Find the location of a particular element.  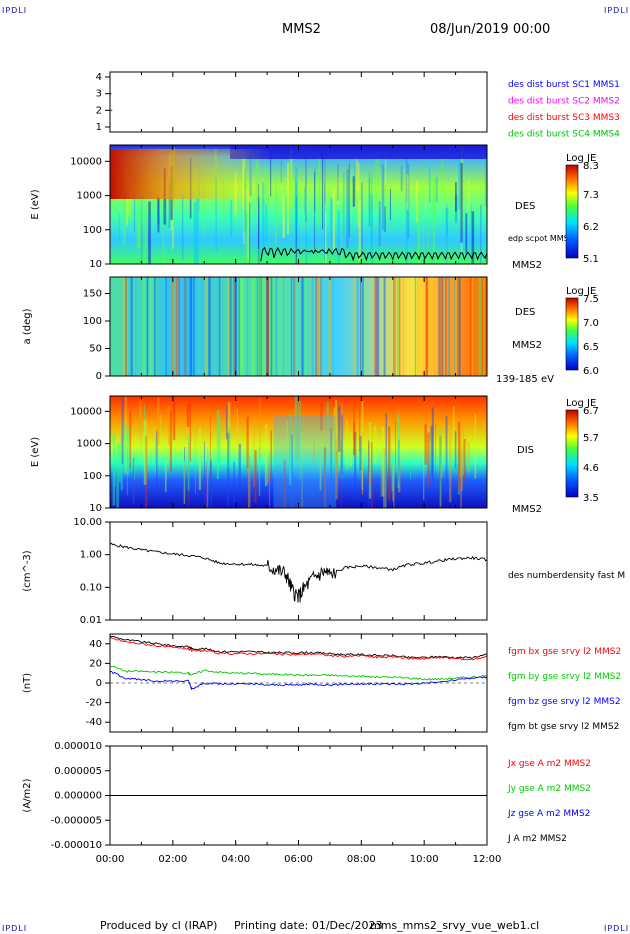

ytick-label-des-energy: 100 is located at coordinates (92, 230).